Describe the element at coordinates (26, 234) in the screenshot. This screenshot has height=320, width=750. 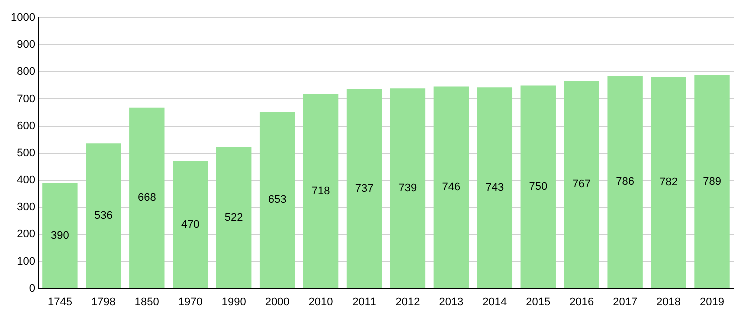
I see `y-tick-label: 200` at that location.